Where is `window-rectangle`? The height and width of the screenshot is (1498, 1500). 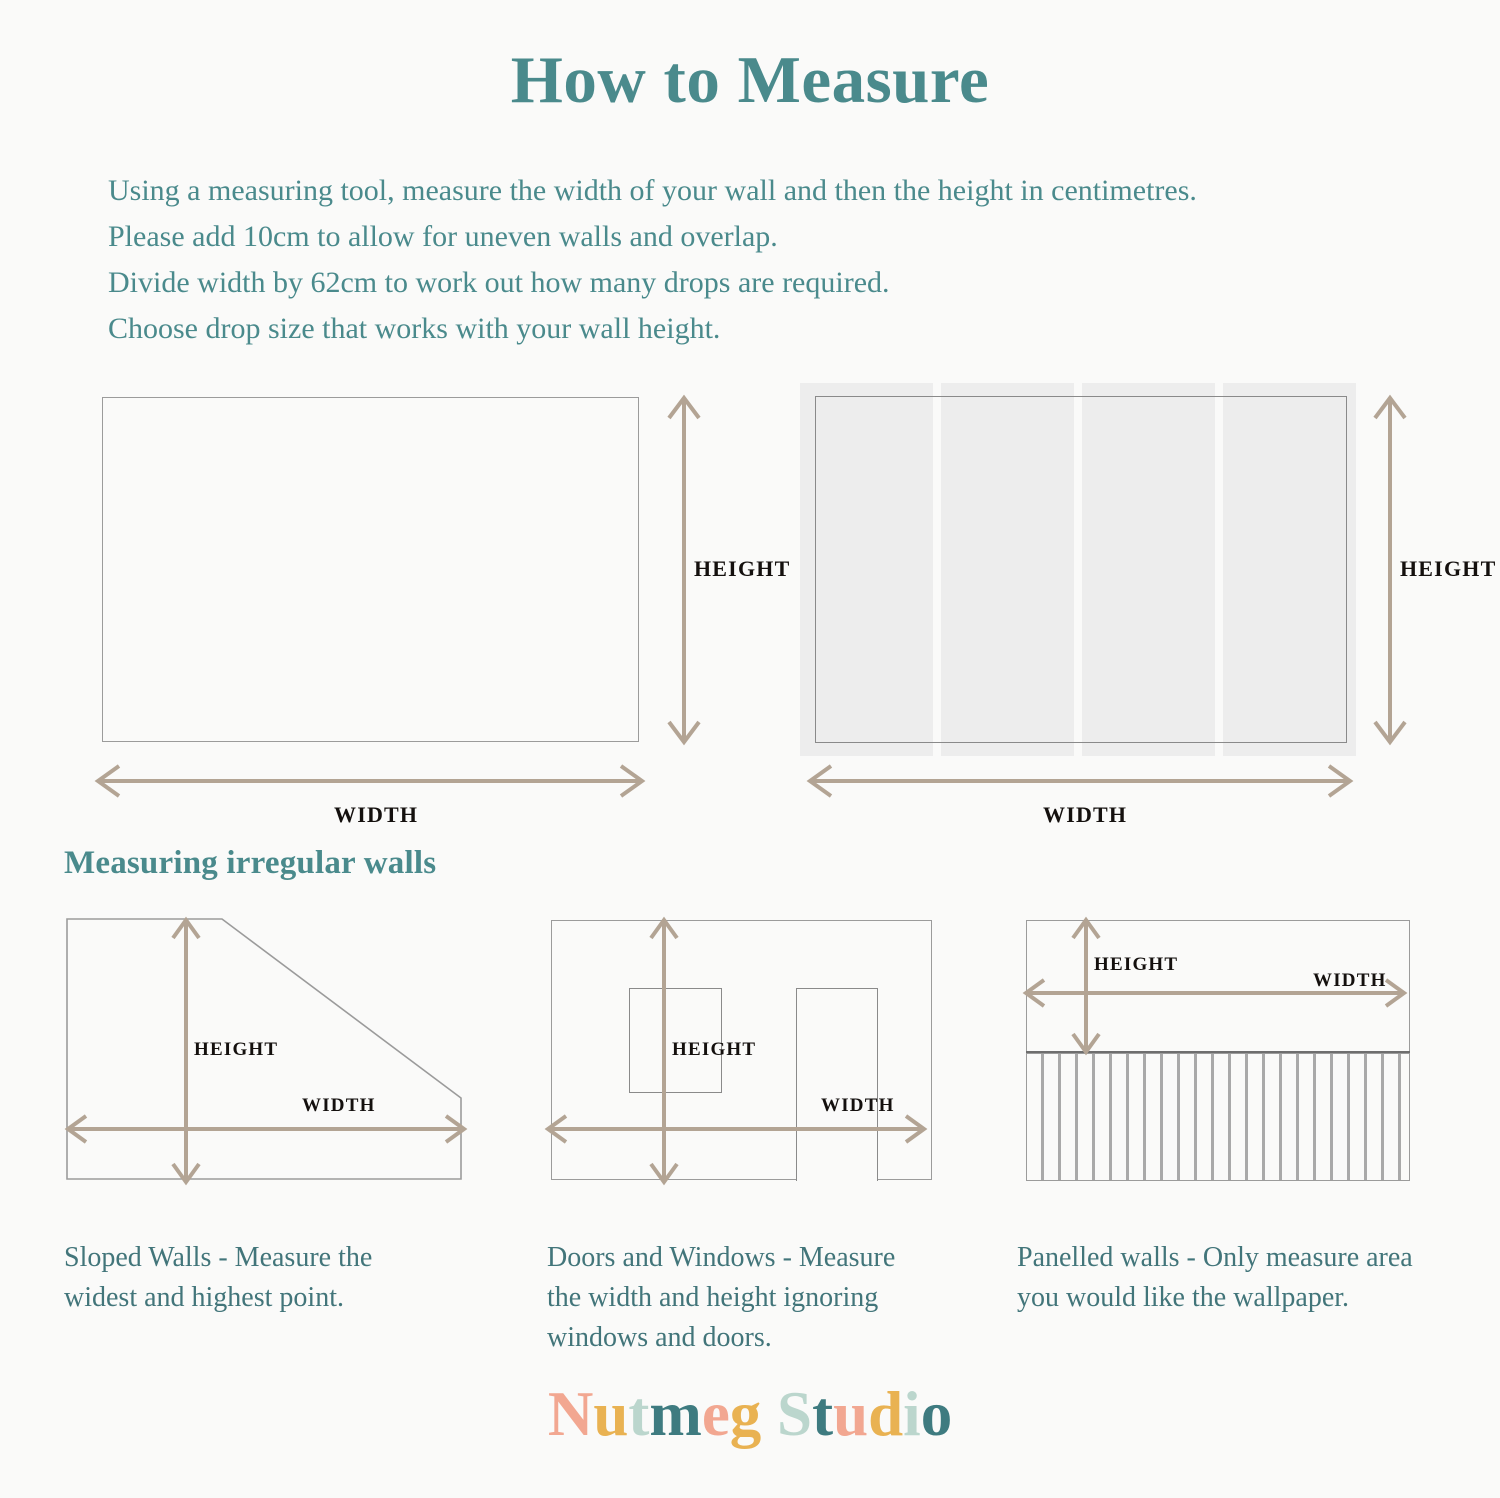 window-rectangle is located at coordinates (675, 1040).